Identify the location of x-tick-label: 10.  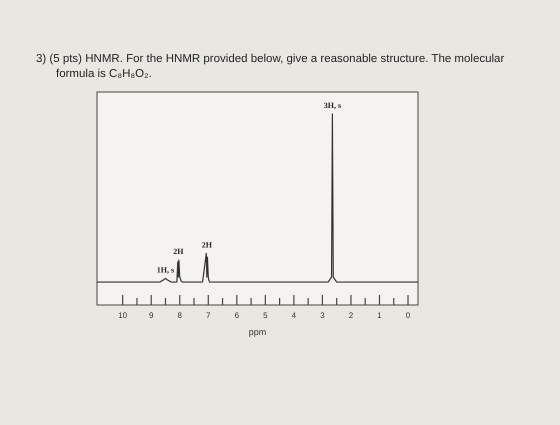
(123, 315).